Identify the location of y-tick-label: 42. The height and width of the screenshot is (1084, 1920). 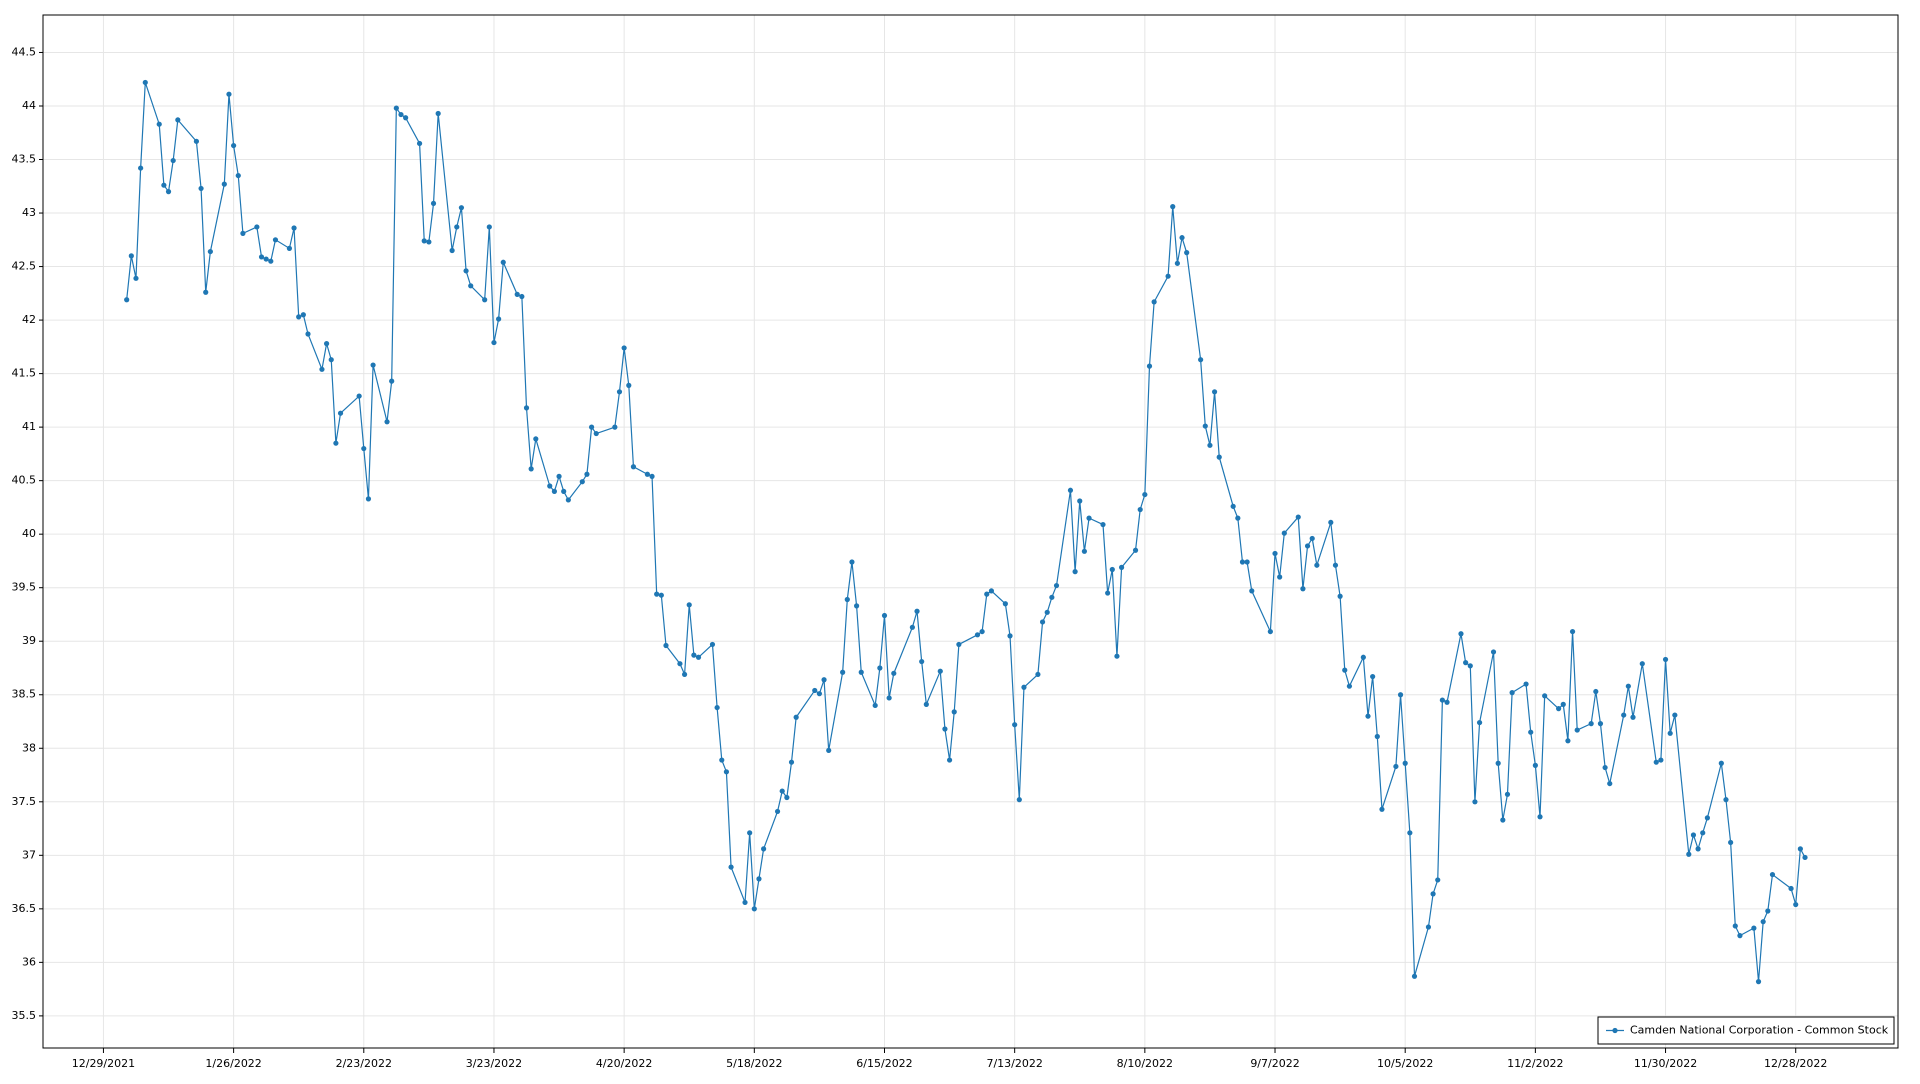
(29, 319).